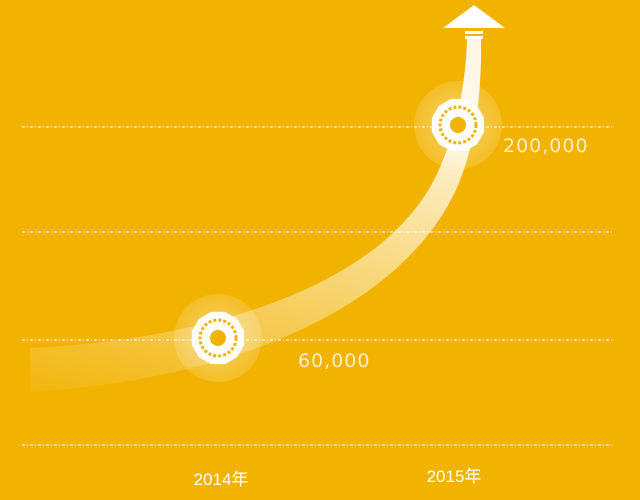 This screenshot has height=500, width=640. Describe the element at coordinates (334, 361) in the screenshot. I see `data-label-2014: 60,000` at that location.